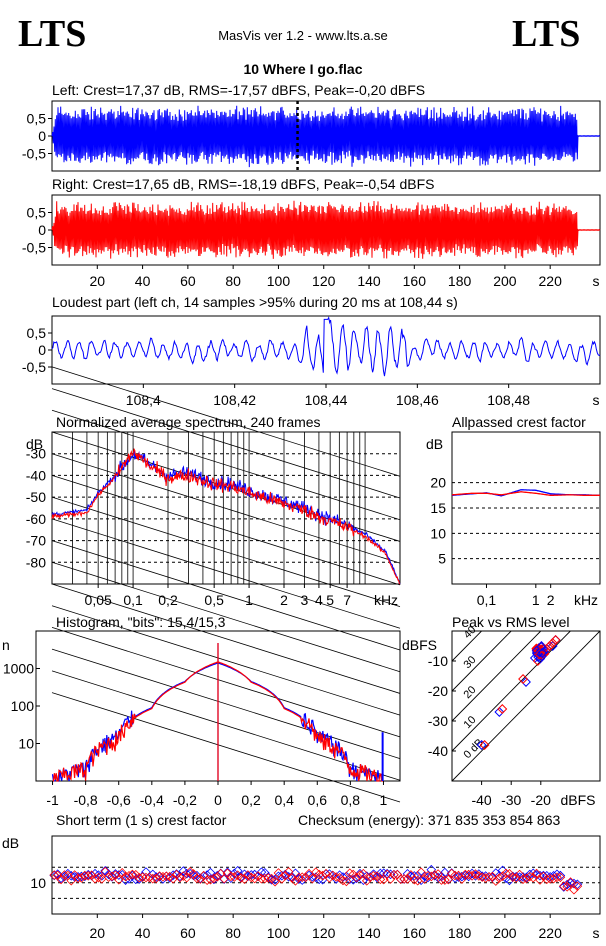  I want to click on peak-rms-diagonal-label: 20, so click(469, 692).